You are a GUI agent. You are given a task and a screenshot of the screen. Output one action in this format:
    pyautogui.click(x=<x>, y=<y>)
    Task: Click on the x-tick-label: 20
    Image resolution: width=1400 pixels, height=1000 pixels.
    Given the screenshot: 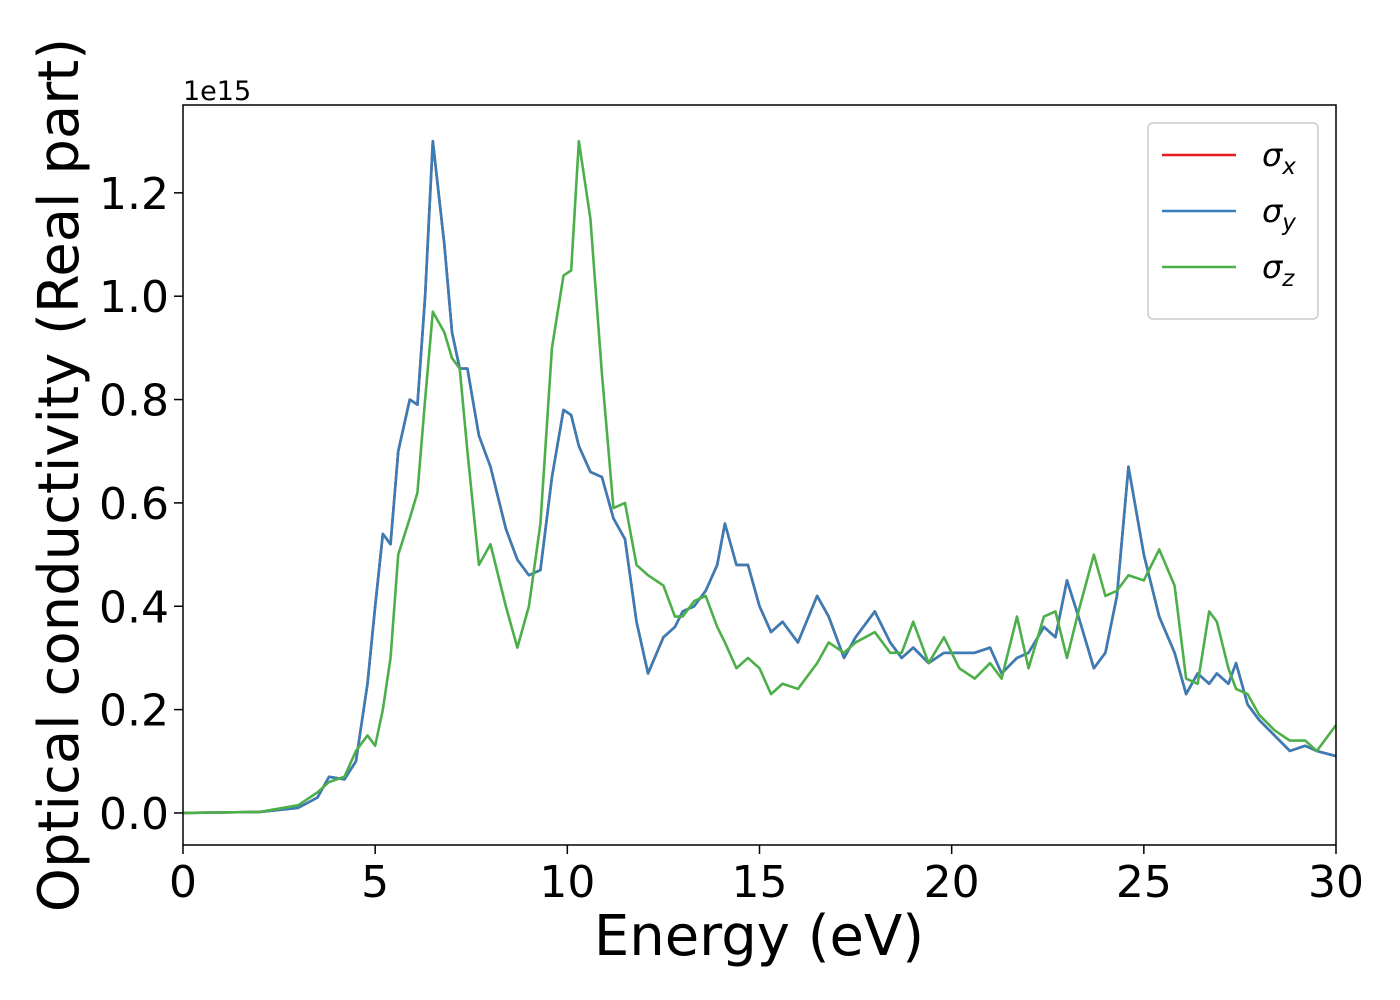 What is the action you would take?
    pyautogui.click(x=952, y=882)
    